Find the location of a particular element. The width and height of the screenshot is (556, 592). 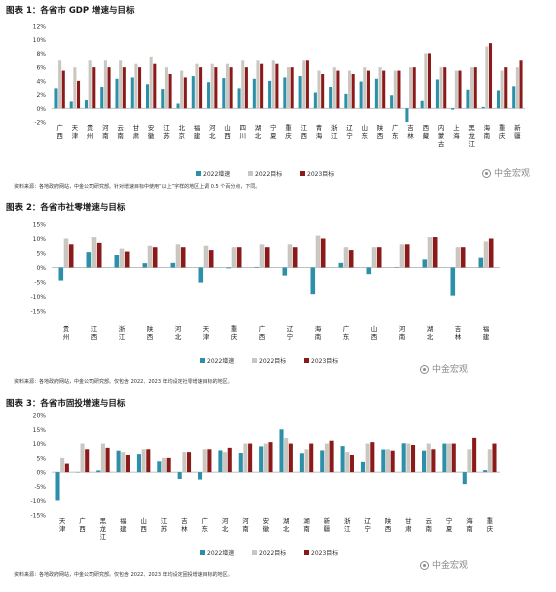

wechat-icon is located at coordinates (486, 173).